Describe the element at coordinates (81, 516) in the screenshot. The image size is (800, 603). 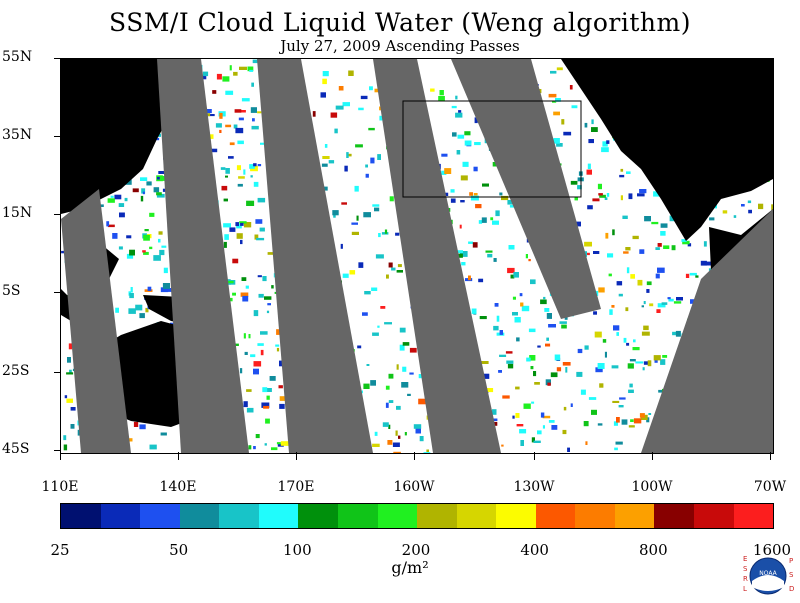
I see `color-swatch` at that location.